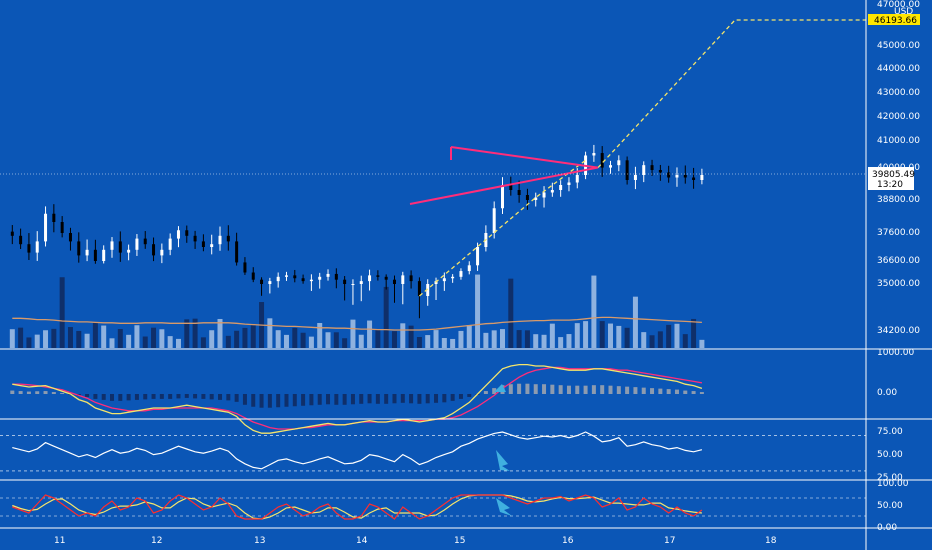  Describe the element at coordinates (898, 331) in the screenshot. I see `price-tick-label: 34200.00` at that location.